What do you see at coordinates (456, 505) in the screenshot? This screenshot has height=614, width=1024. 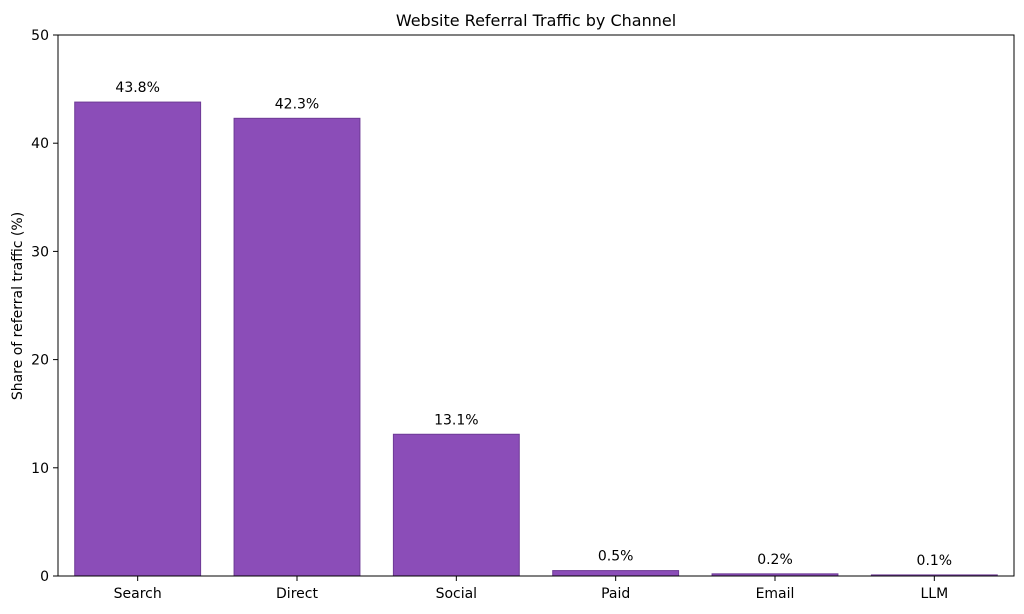 I see `bar-social` at bounding box center [456, 505].